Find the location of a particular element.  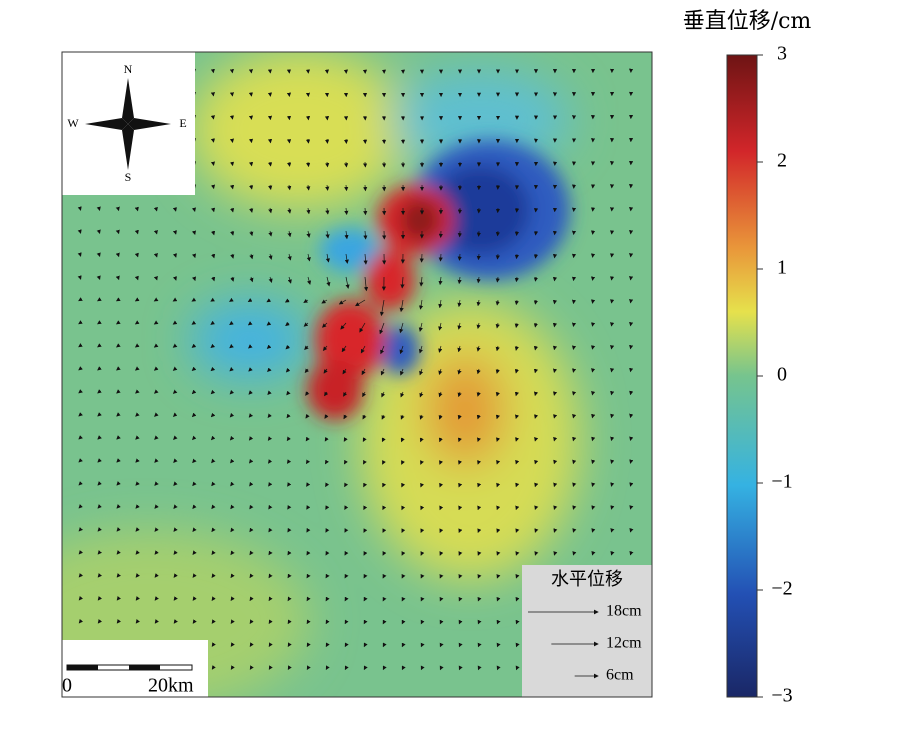

legend-label: 18cm is located at coordinates (624, 611).